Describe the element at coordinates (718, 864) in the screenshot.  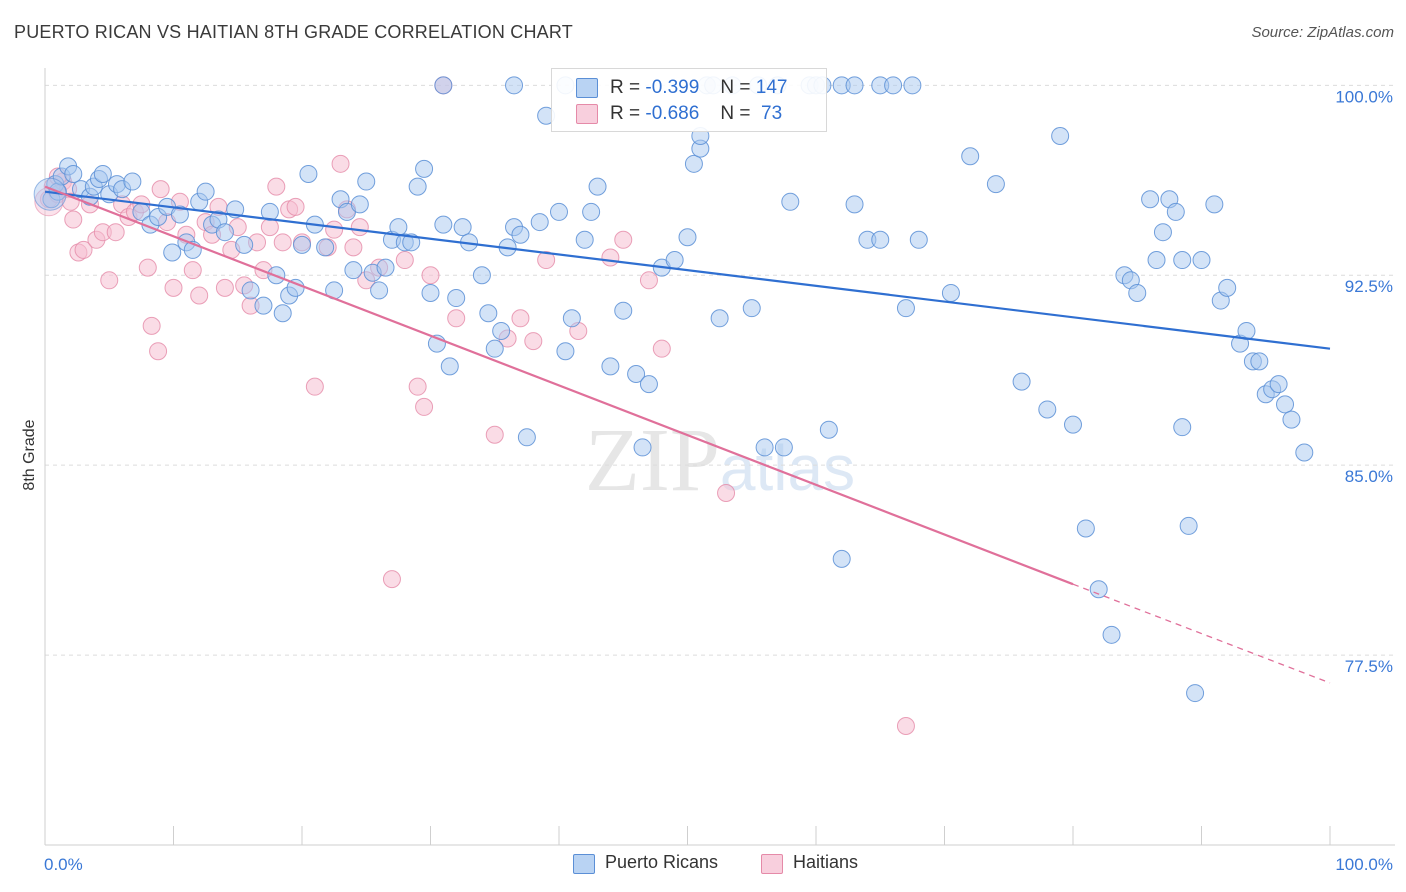
I see `x-tick-labels: 0.0% 100.0%` at that location.